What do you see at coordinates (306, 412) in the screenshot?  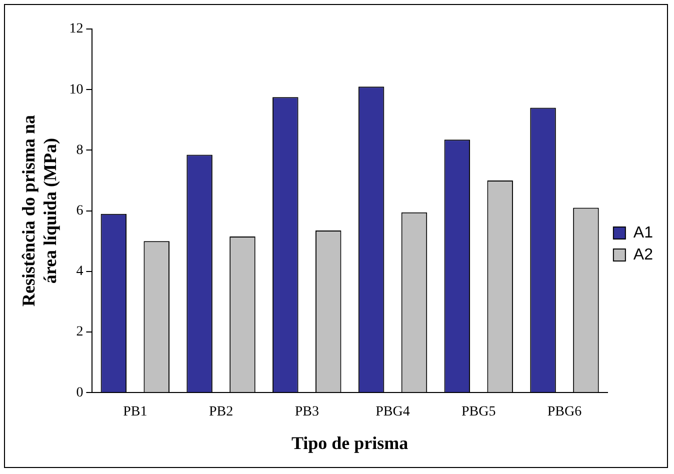 I see `x-tick-label: PB3` at bounding box center [306, 412].